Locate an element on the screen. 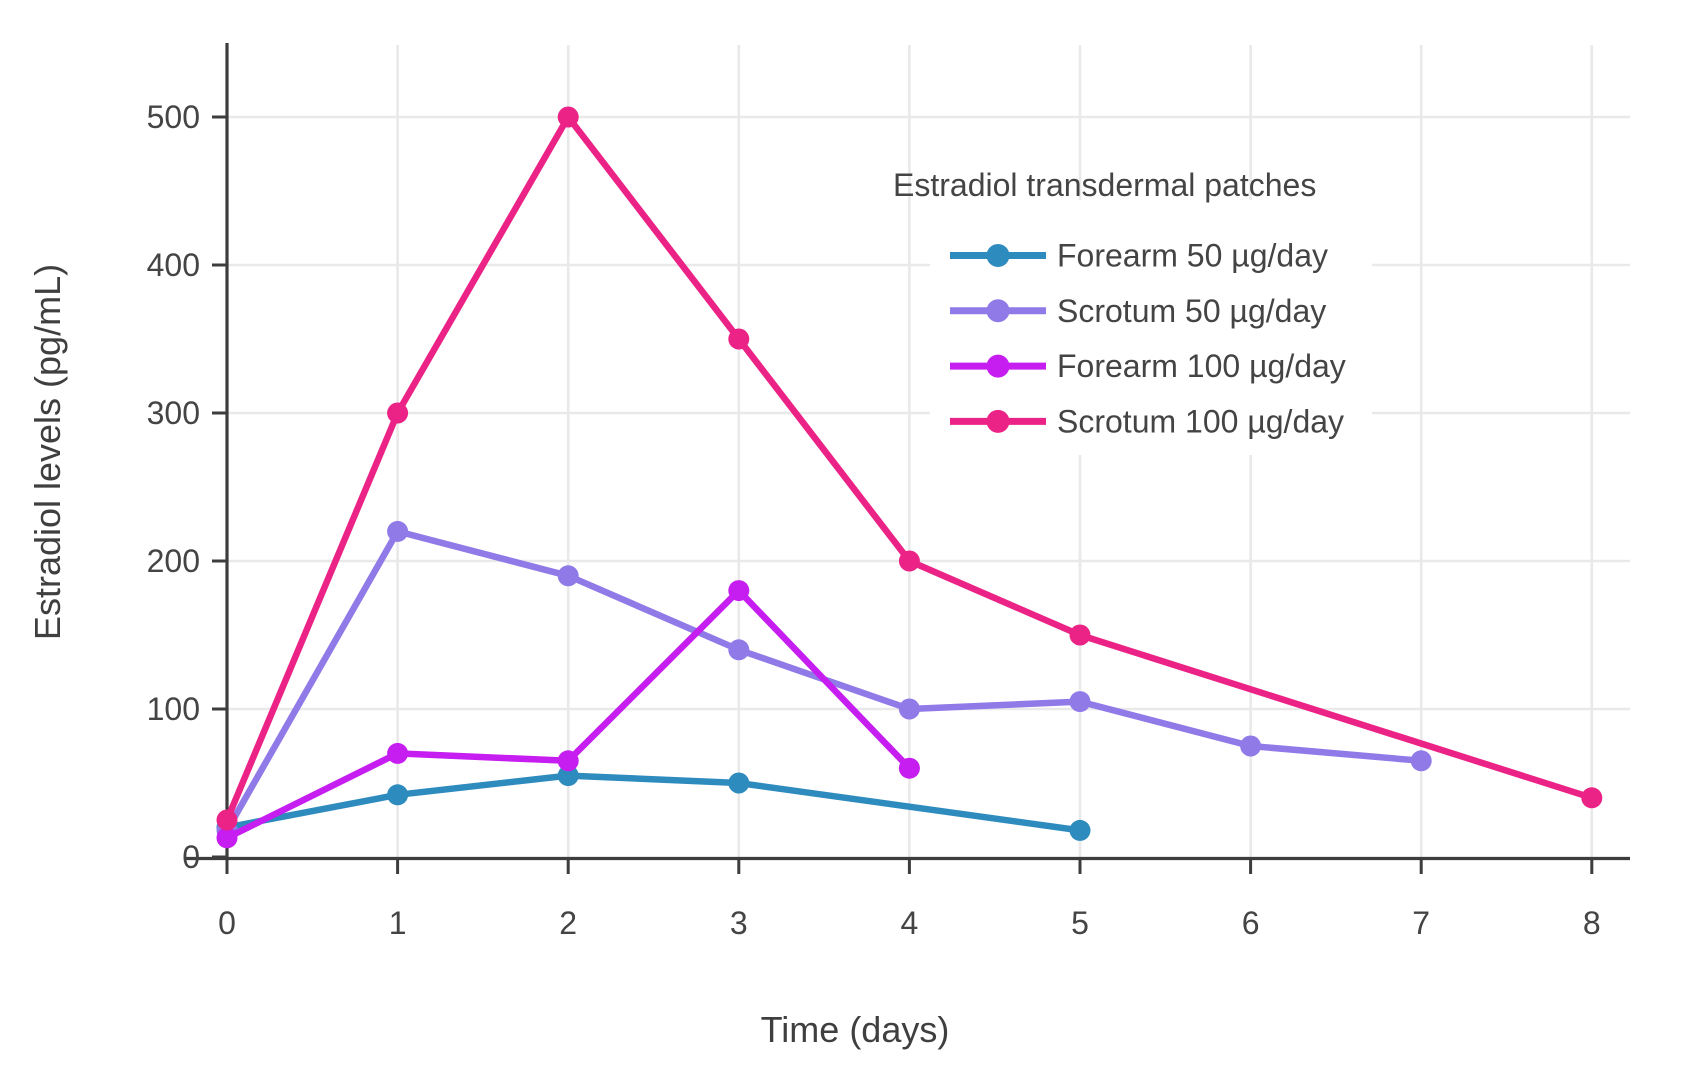 The height and width of the screenshot is (1090, 1681). x-tick-label-0: 0 is located at coordinates (227, 923).